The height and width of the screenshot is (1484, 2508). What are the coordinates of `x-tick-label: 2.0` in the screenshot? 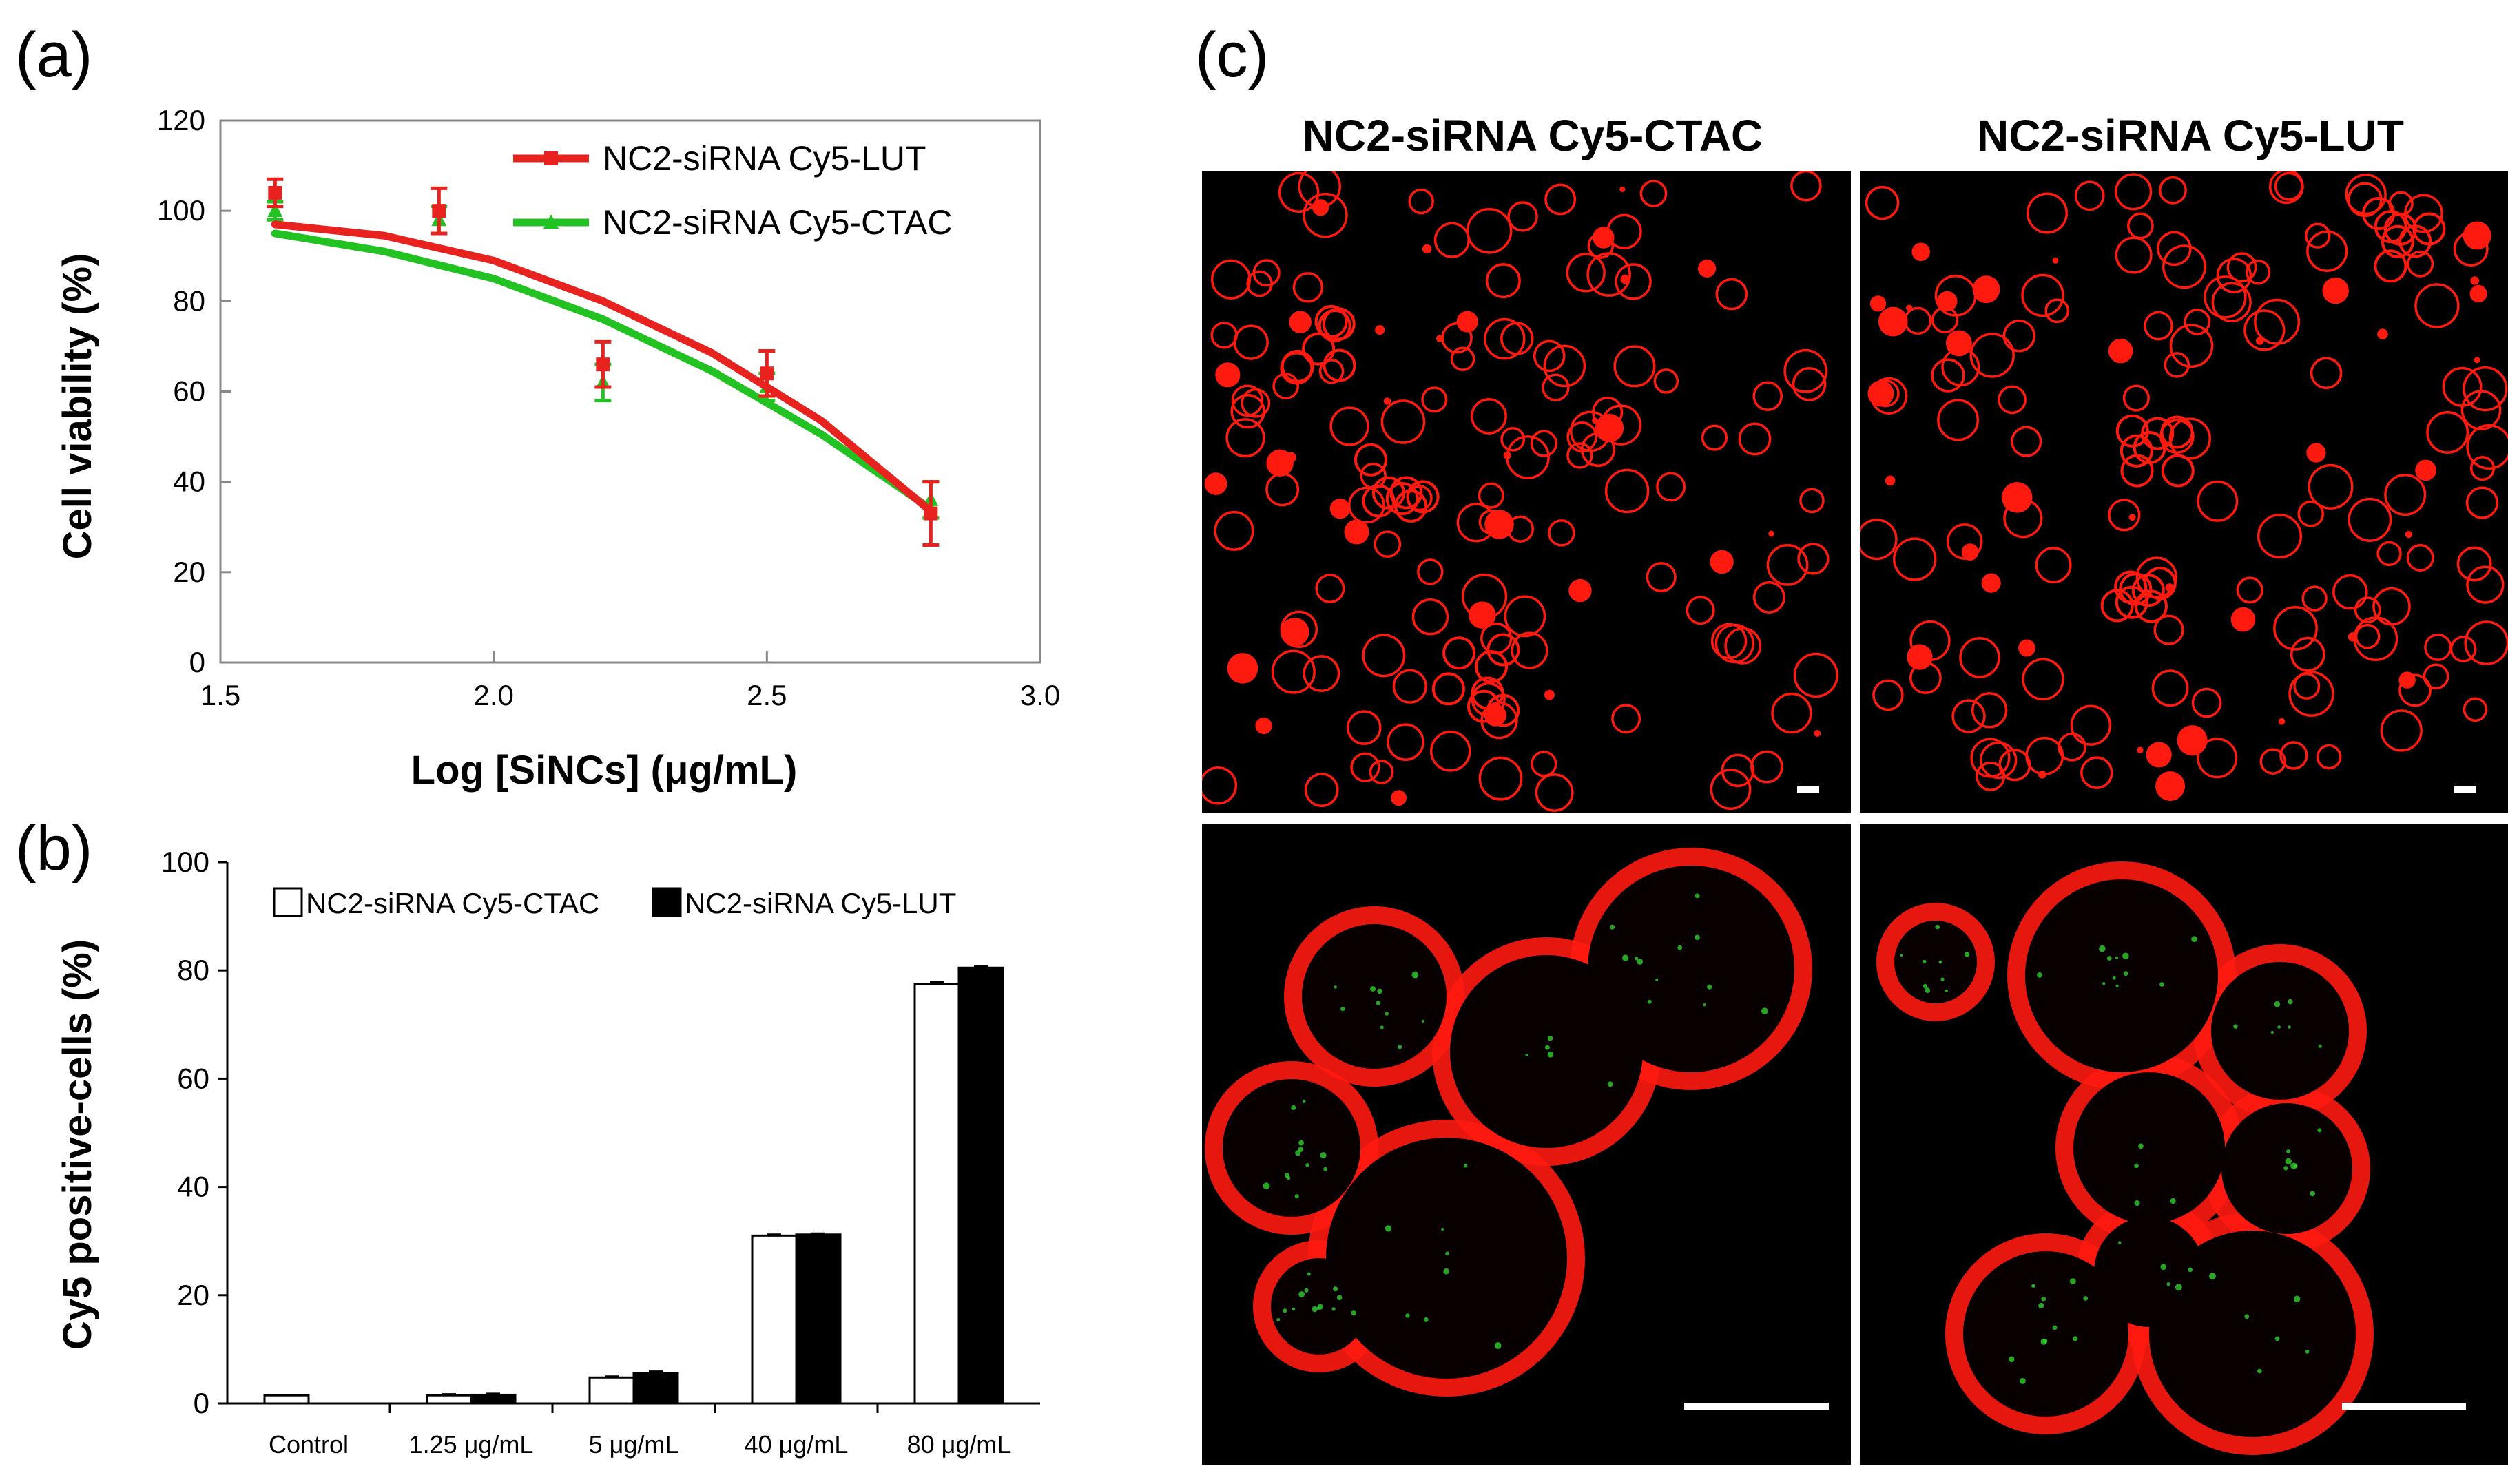 It's located at (493, 695).